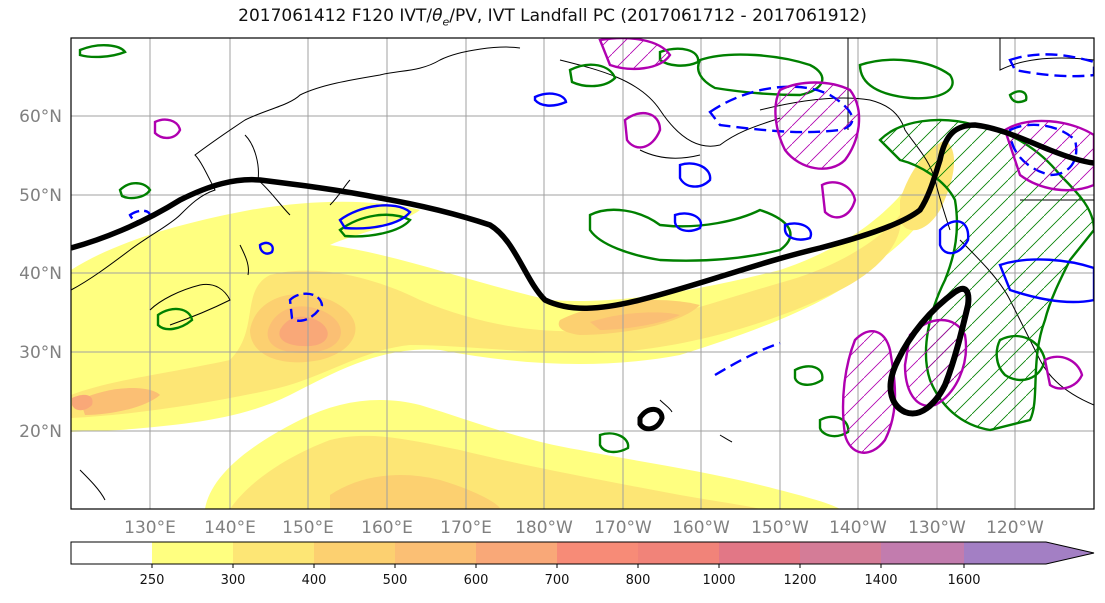 The image size is (1105, 603). I want to click on title-theta: θ, so click(437, 16).